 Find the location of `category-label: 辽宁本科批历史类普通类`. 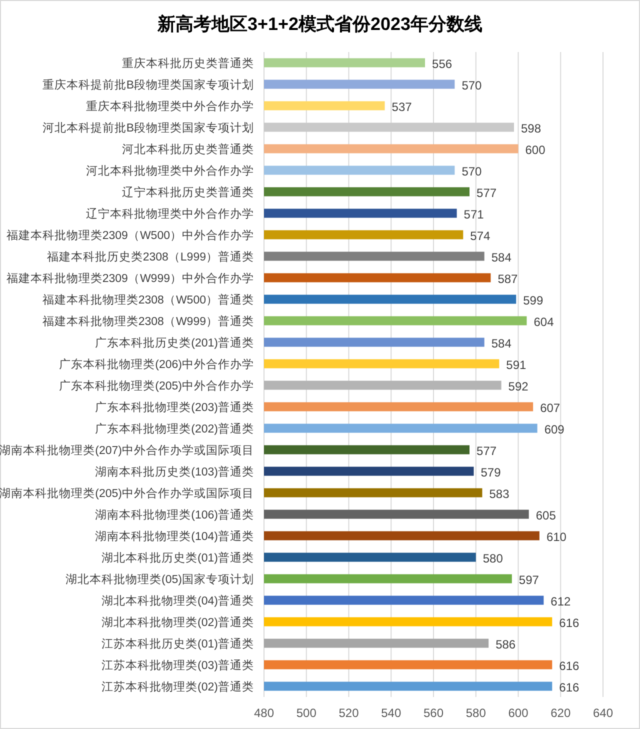

category-label: 辽宁本科批历史类普通类 is located at coordinates (188, 192).